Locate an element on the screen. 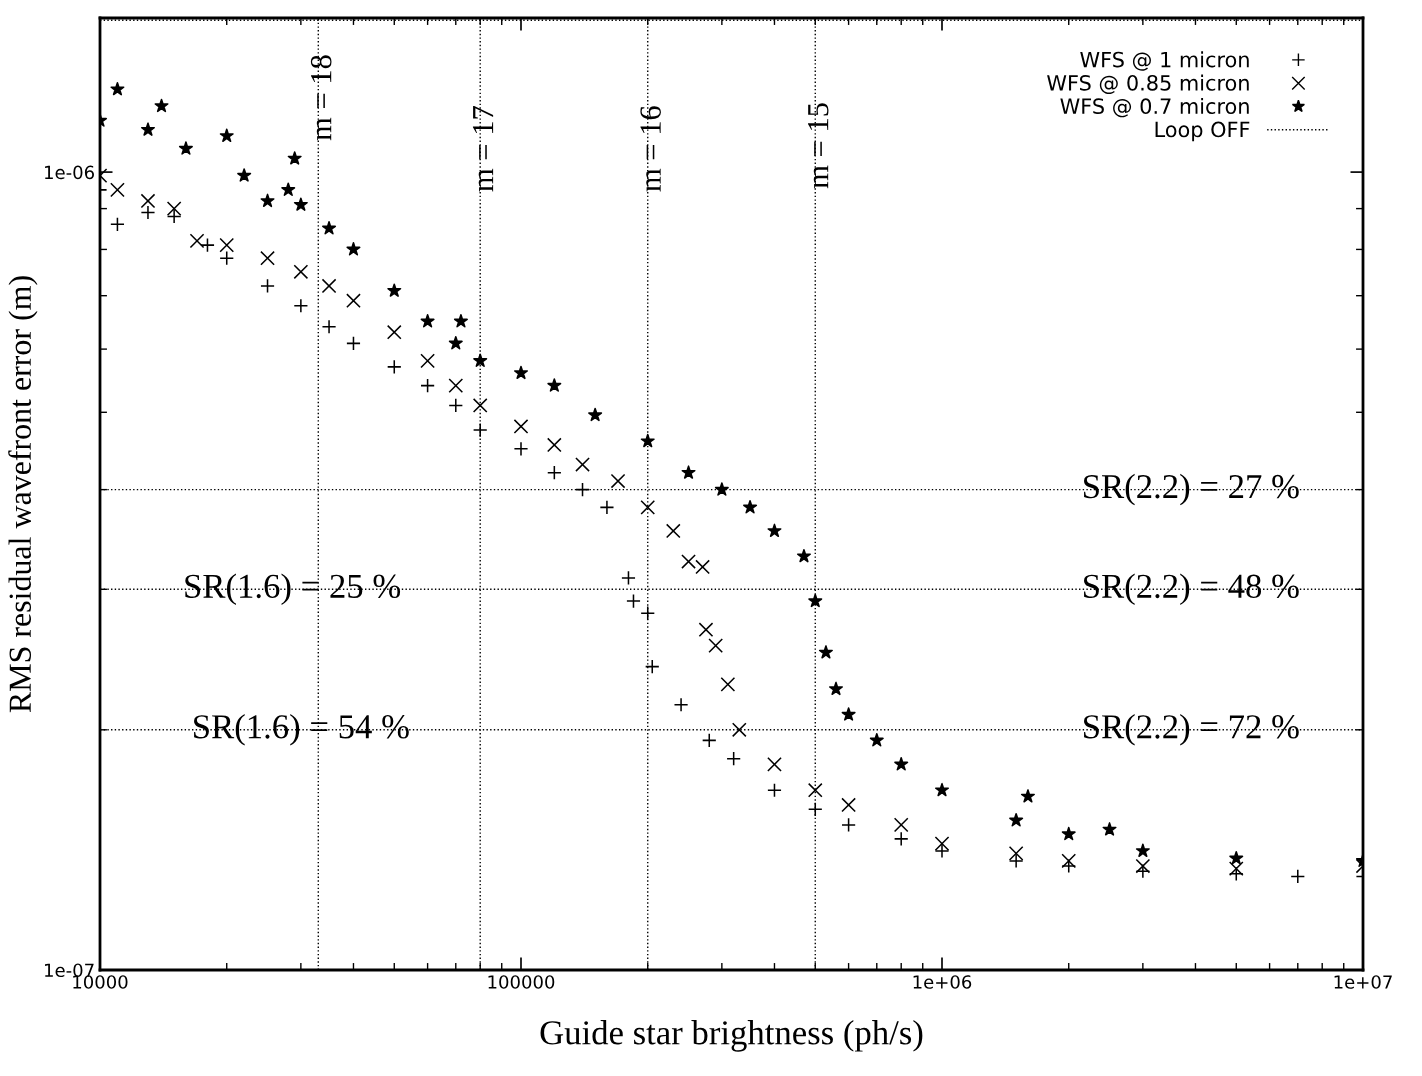 The width and height of the screenshot is (1422, 1076). x-tick-label: 1e+06 is located at coordinates (942, 982).